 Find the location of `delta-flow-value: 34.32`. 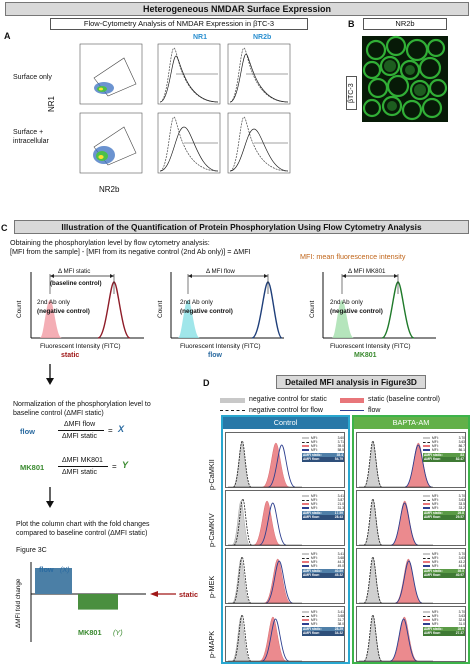

delta-flow-value: 34.32 is located at coordinates (338, 633).